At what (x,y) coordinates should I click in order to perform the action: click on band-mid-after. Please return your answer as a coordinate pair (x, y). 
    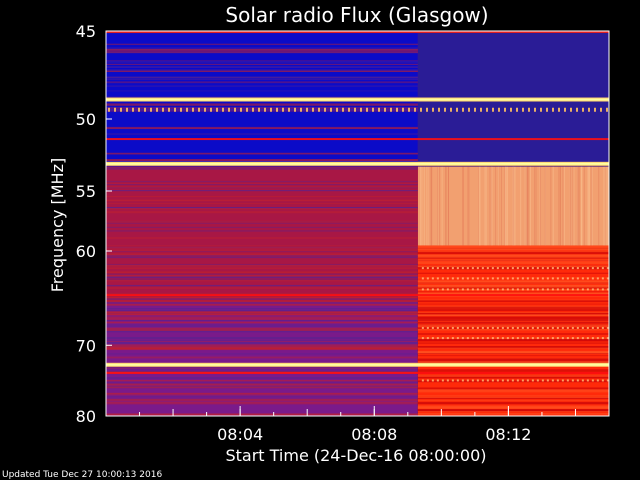
    Looking at the image, I should click on (513, 206).